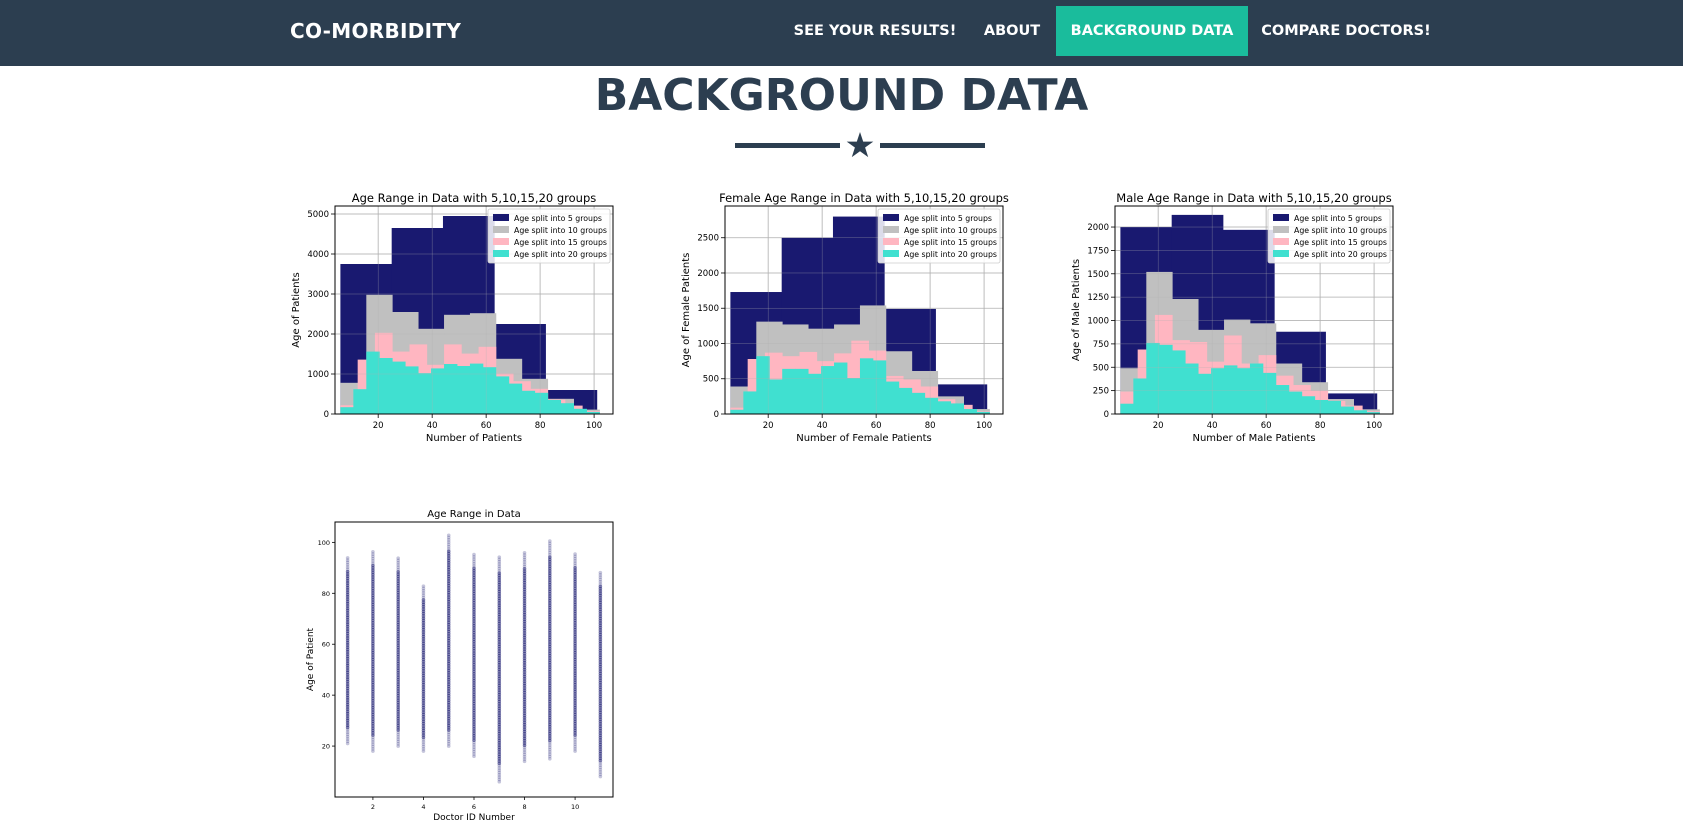 Image resolution: width=1683 pixels, height=823 pixels. I want to click on axes-frame, so click(1254, 310).